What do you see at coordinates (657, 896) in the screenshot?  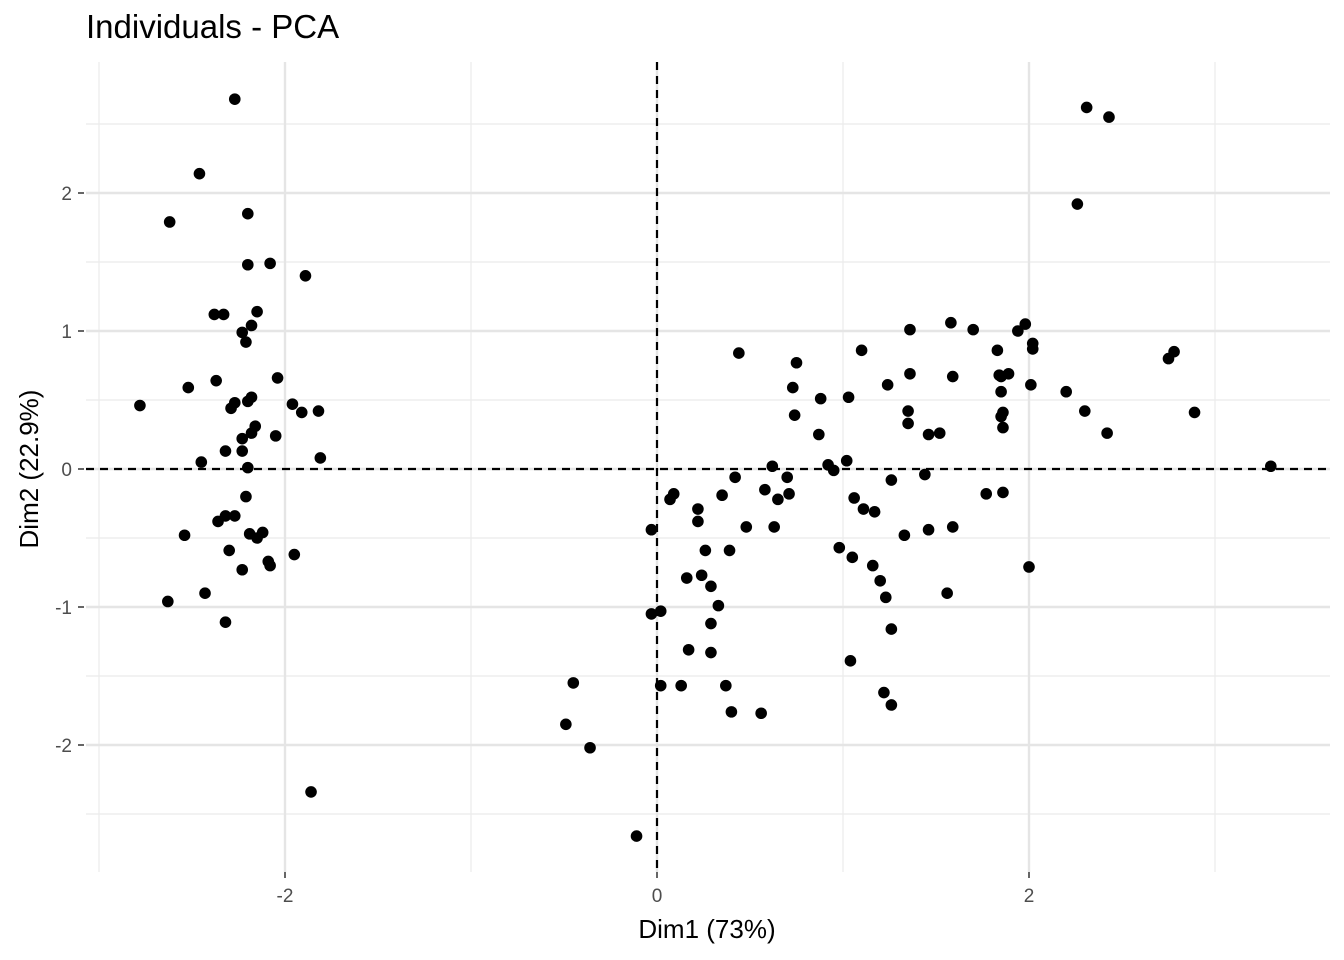 I see `x-tick-label: 0` at bounding box center [657, 896].